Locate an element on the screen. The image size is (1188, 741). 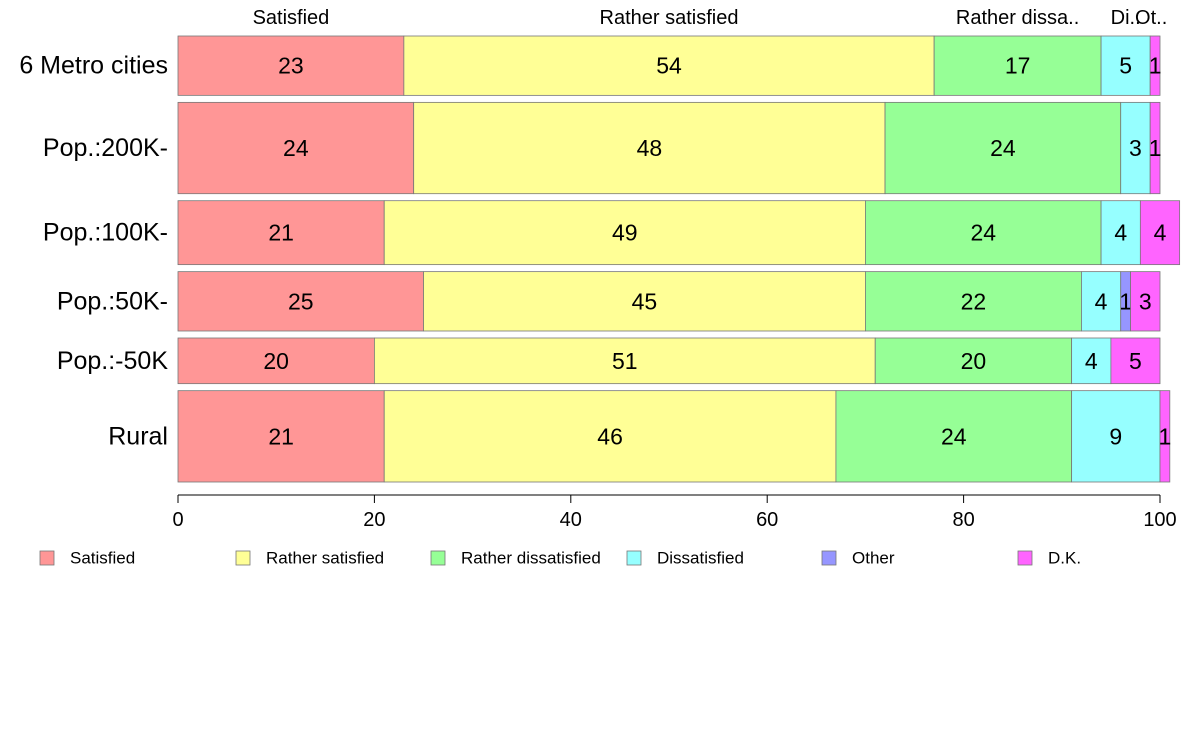
data-label: 48 is located at coordinates (650, 148).